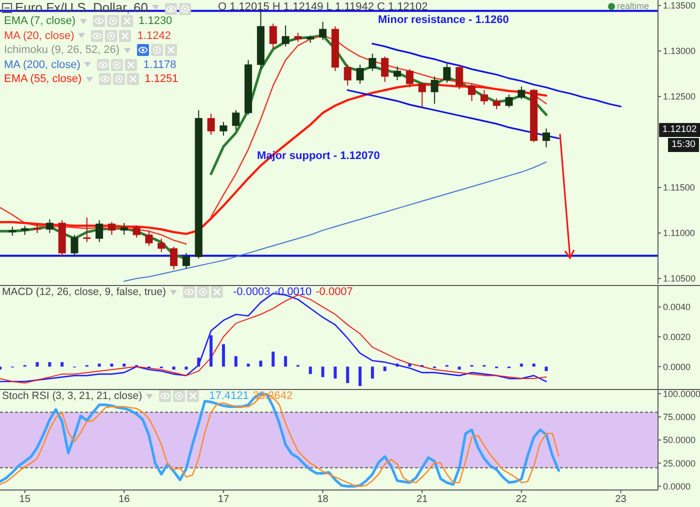 The width and height of the screenshot is (700, 507). I want to click on x-tick-label: 16, so click(124, 500).